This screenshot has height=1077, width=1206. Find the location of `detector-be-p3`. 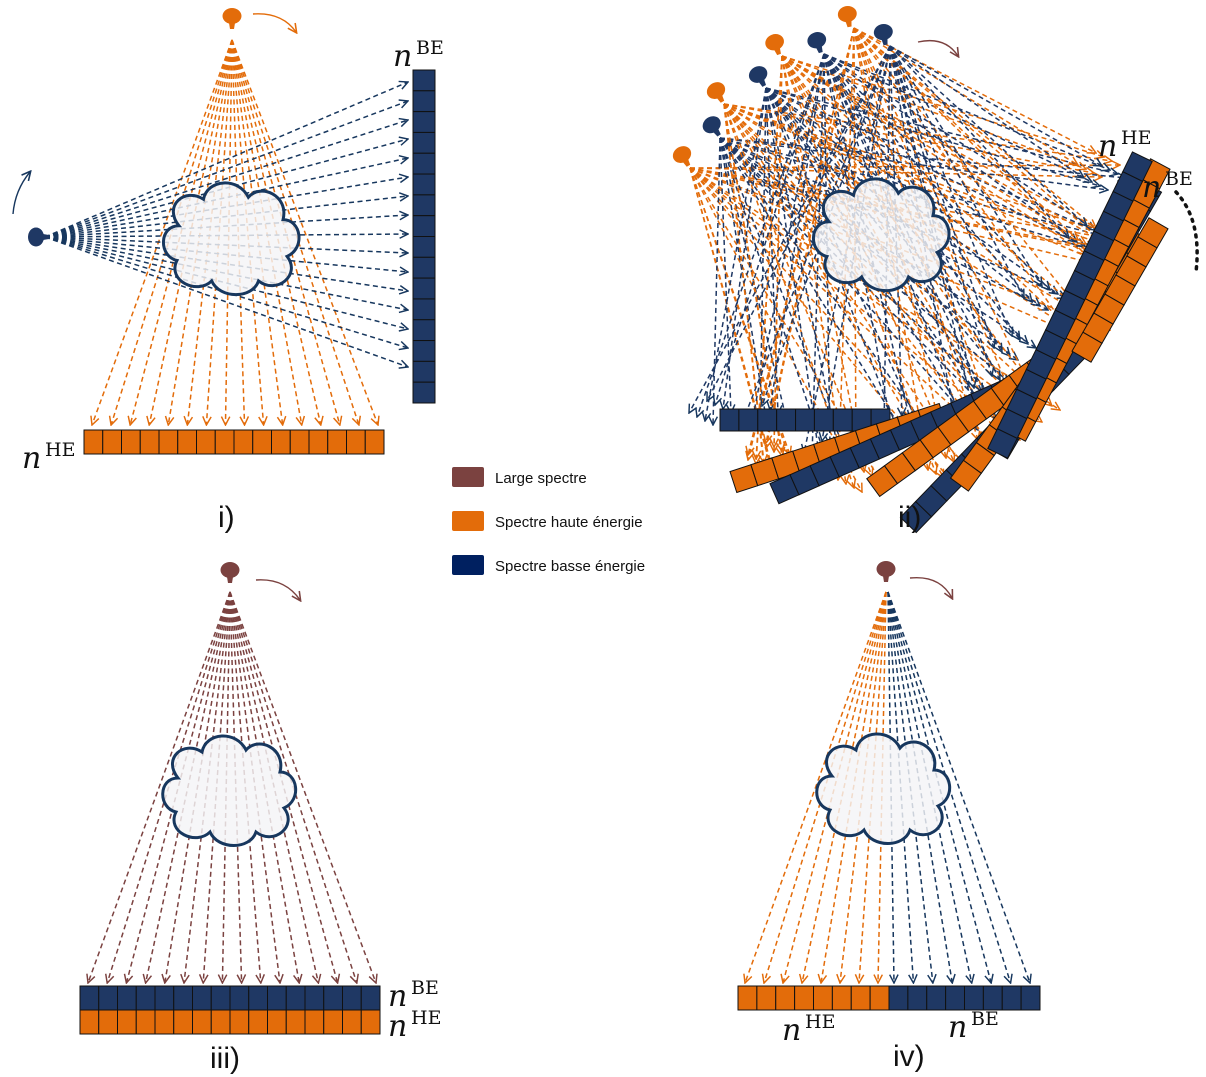

detector-be-p3 is located at coordinates (230, 998).